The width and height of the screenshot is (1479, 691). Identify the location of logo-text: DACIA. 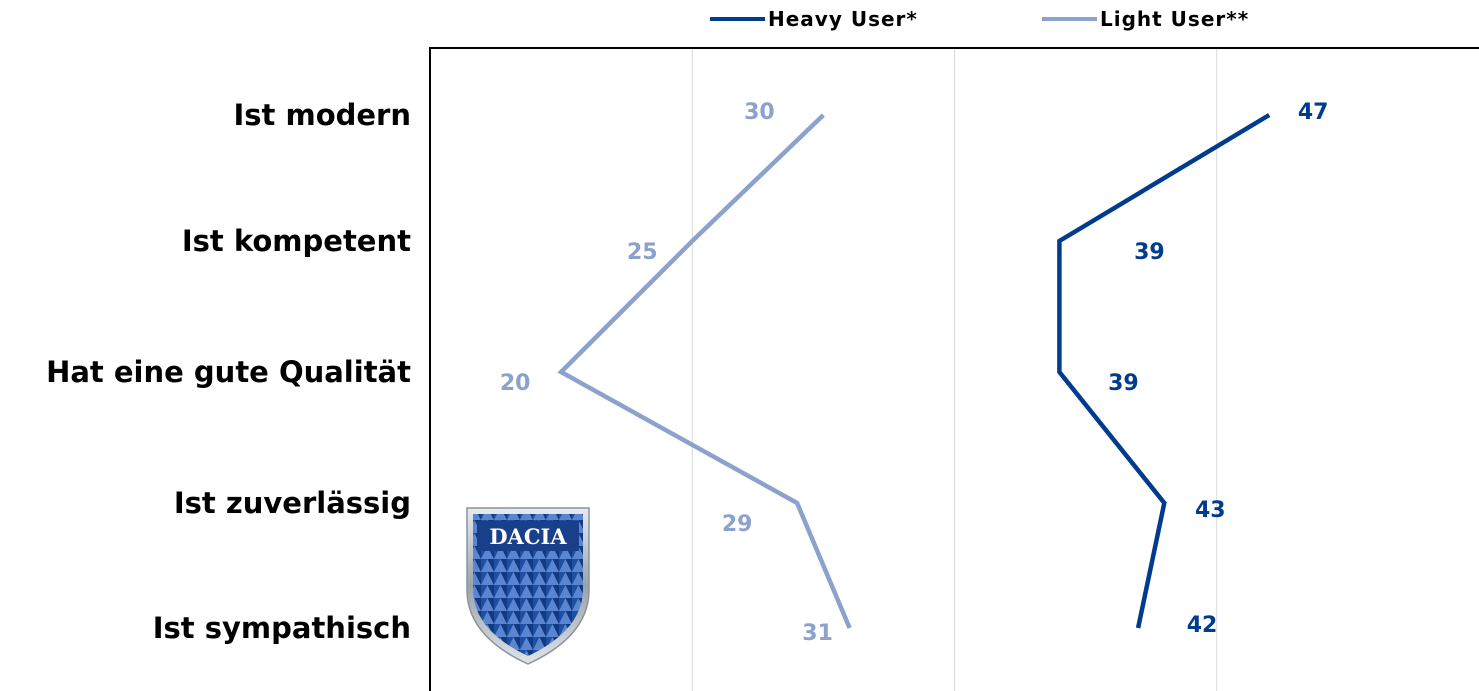
(528, 536).